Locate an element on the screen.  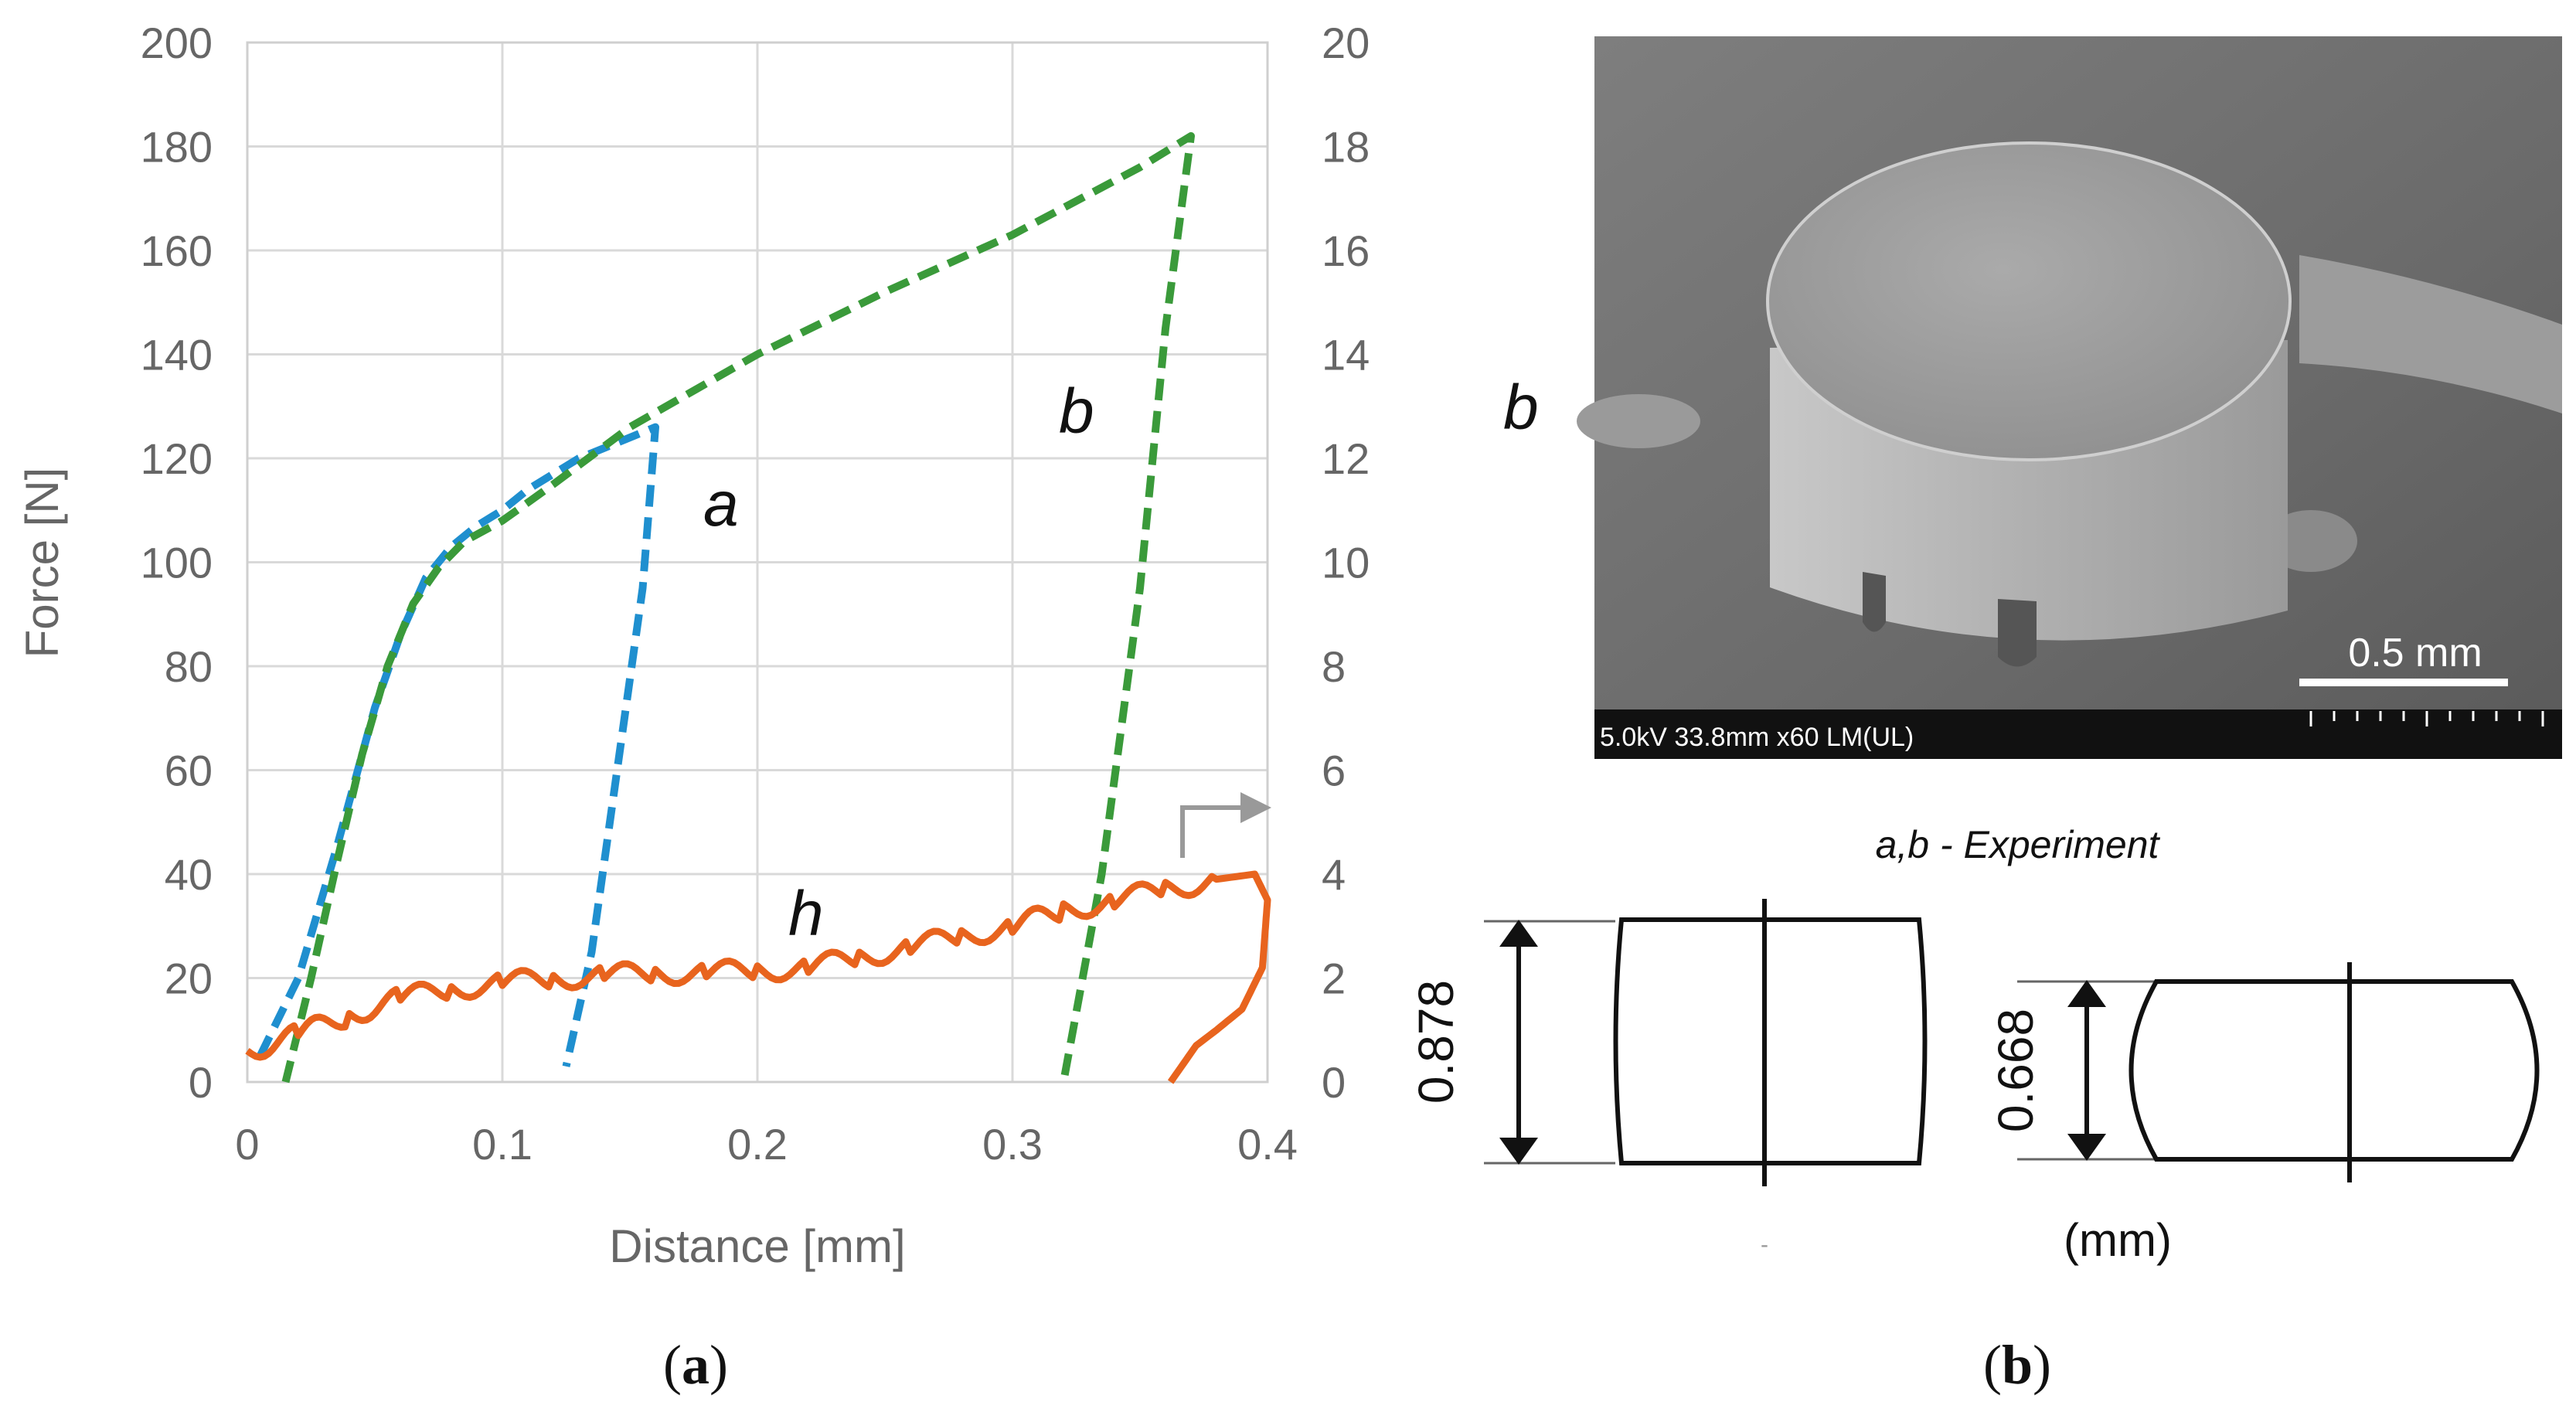
y-tick-label: 140 is located at coordinates (177, 355).